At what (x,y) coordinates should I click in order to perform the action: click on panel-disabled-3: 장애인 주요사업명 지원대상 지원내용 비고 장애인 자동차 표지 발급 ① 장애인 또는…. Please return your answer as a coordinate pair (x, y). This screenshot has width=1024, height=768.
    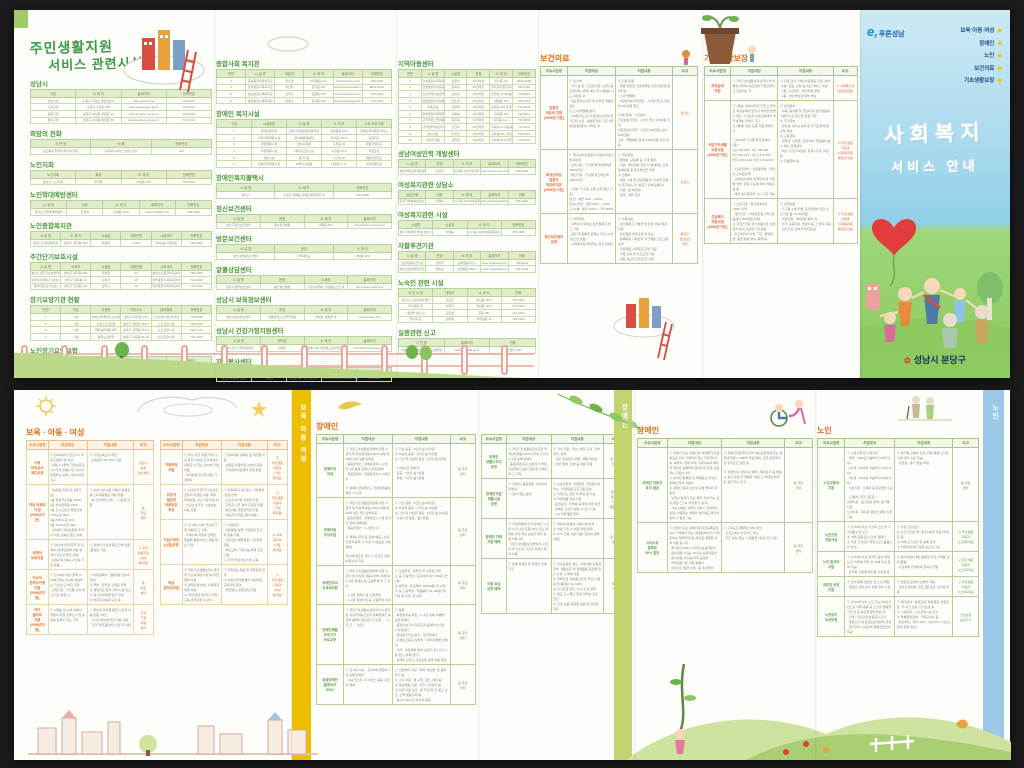
    Looking at the image, I should click on (725, 575).